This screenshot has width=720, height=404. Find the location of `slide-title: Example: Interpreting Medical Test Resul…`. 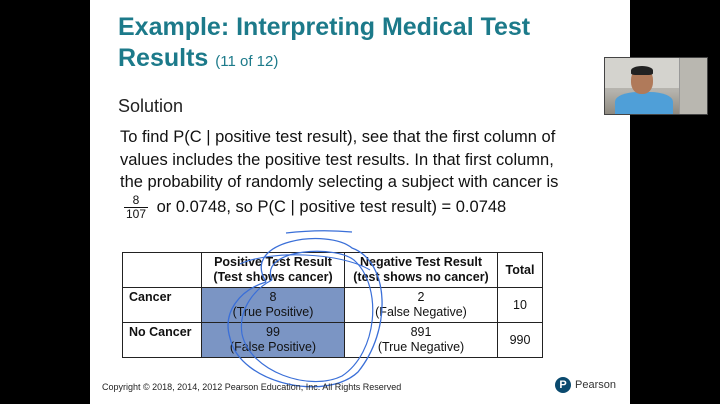

slide-title: Example: Interpreting Medical Test Resul… is located at coordinates (368, 44).